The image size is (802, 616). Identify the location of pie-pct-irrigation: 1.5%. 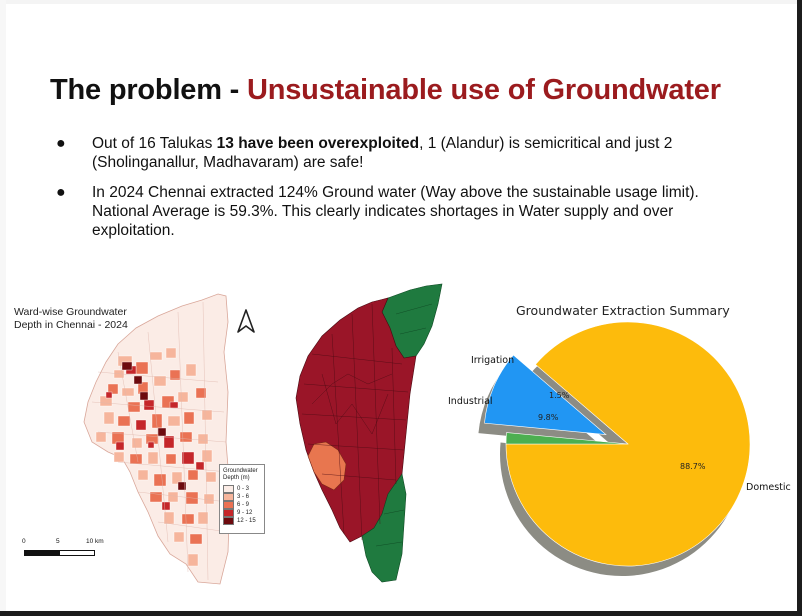
(559, 395).